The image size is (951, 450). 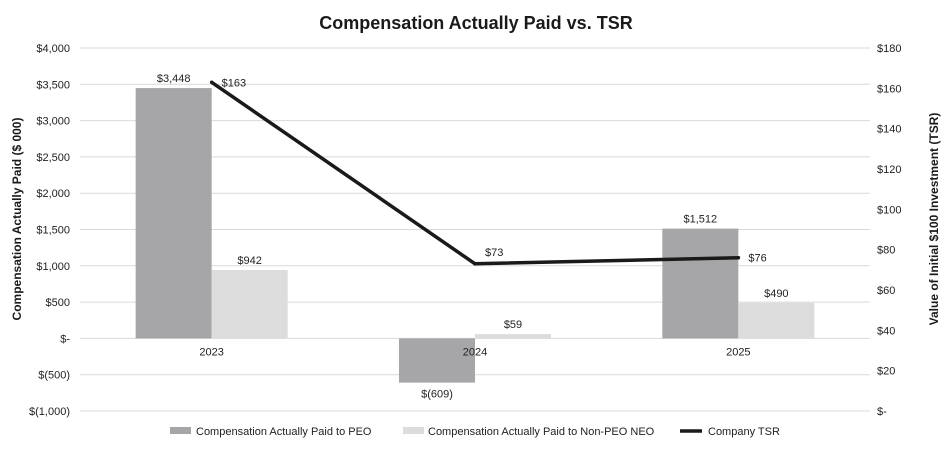 I want to click on left-tick-label: $3,500, so click(x=53, y=85).